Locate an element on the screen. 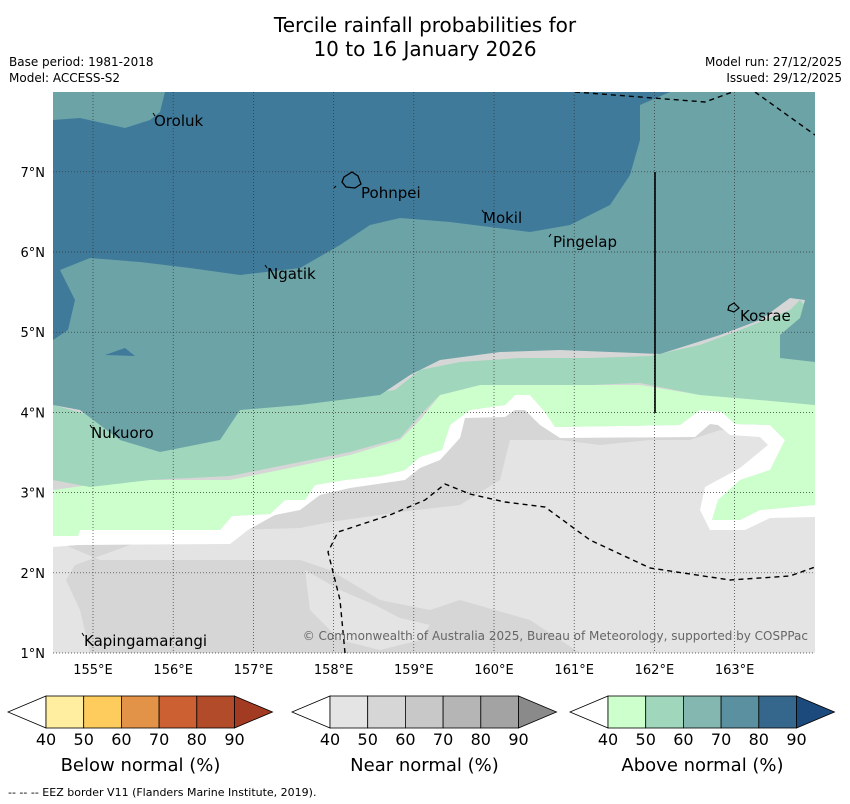  place-label: Nukuoro is located at coordinates (122, 433).